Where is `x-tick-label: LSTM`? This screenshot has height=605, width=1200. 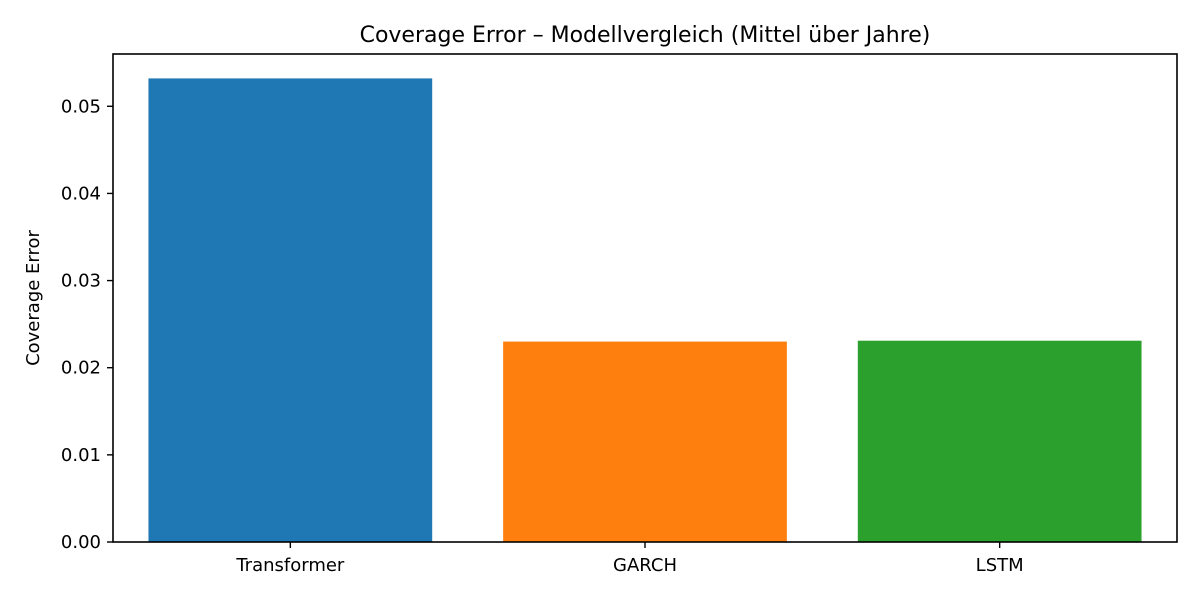 x-tick-label: LSTM is located at coordinates (1000, 565).